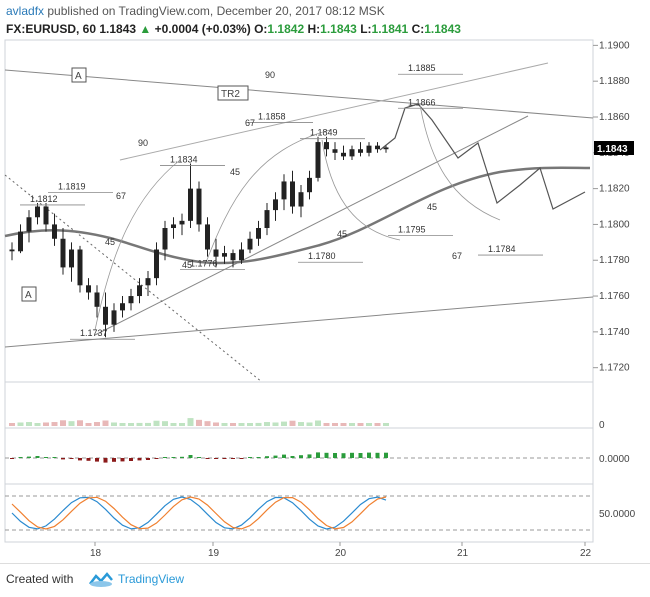 The image size is (650, 597). Describe the element at coordinates (614, 81) in the screenshot. I see `y-tick-label: 1.1880` at that location.